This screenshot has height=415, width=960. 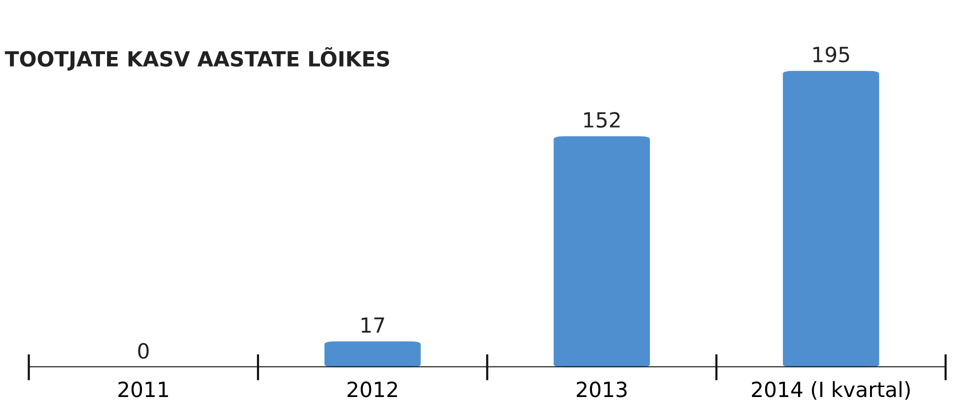 What do you see at coordinates (831, 390) in the screenshot?
I see `x-tick-label: 2014 (I kvartal)` at bounding box center [831, 390].